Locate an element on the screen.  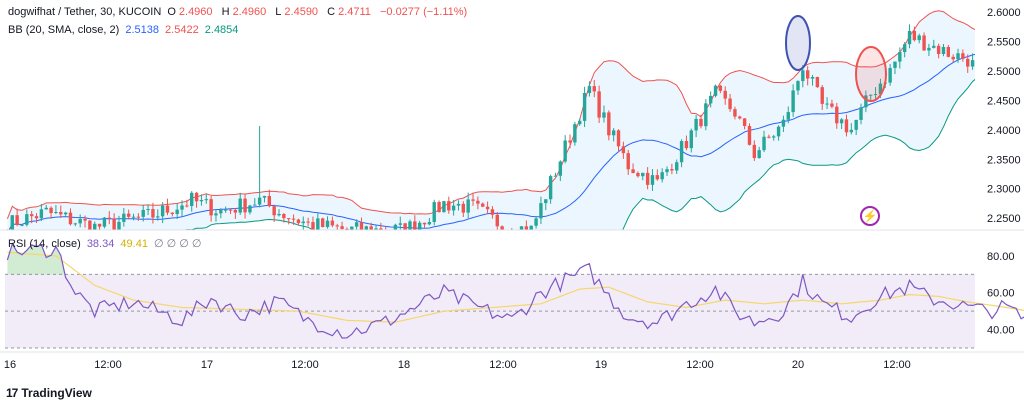
annotation-blue-ellipse is located at coordinates (798, 43).